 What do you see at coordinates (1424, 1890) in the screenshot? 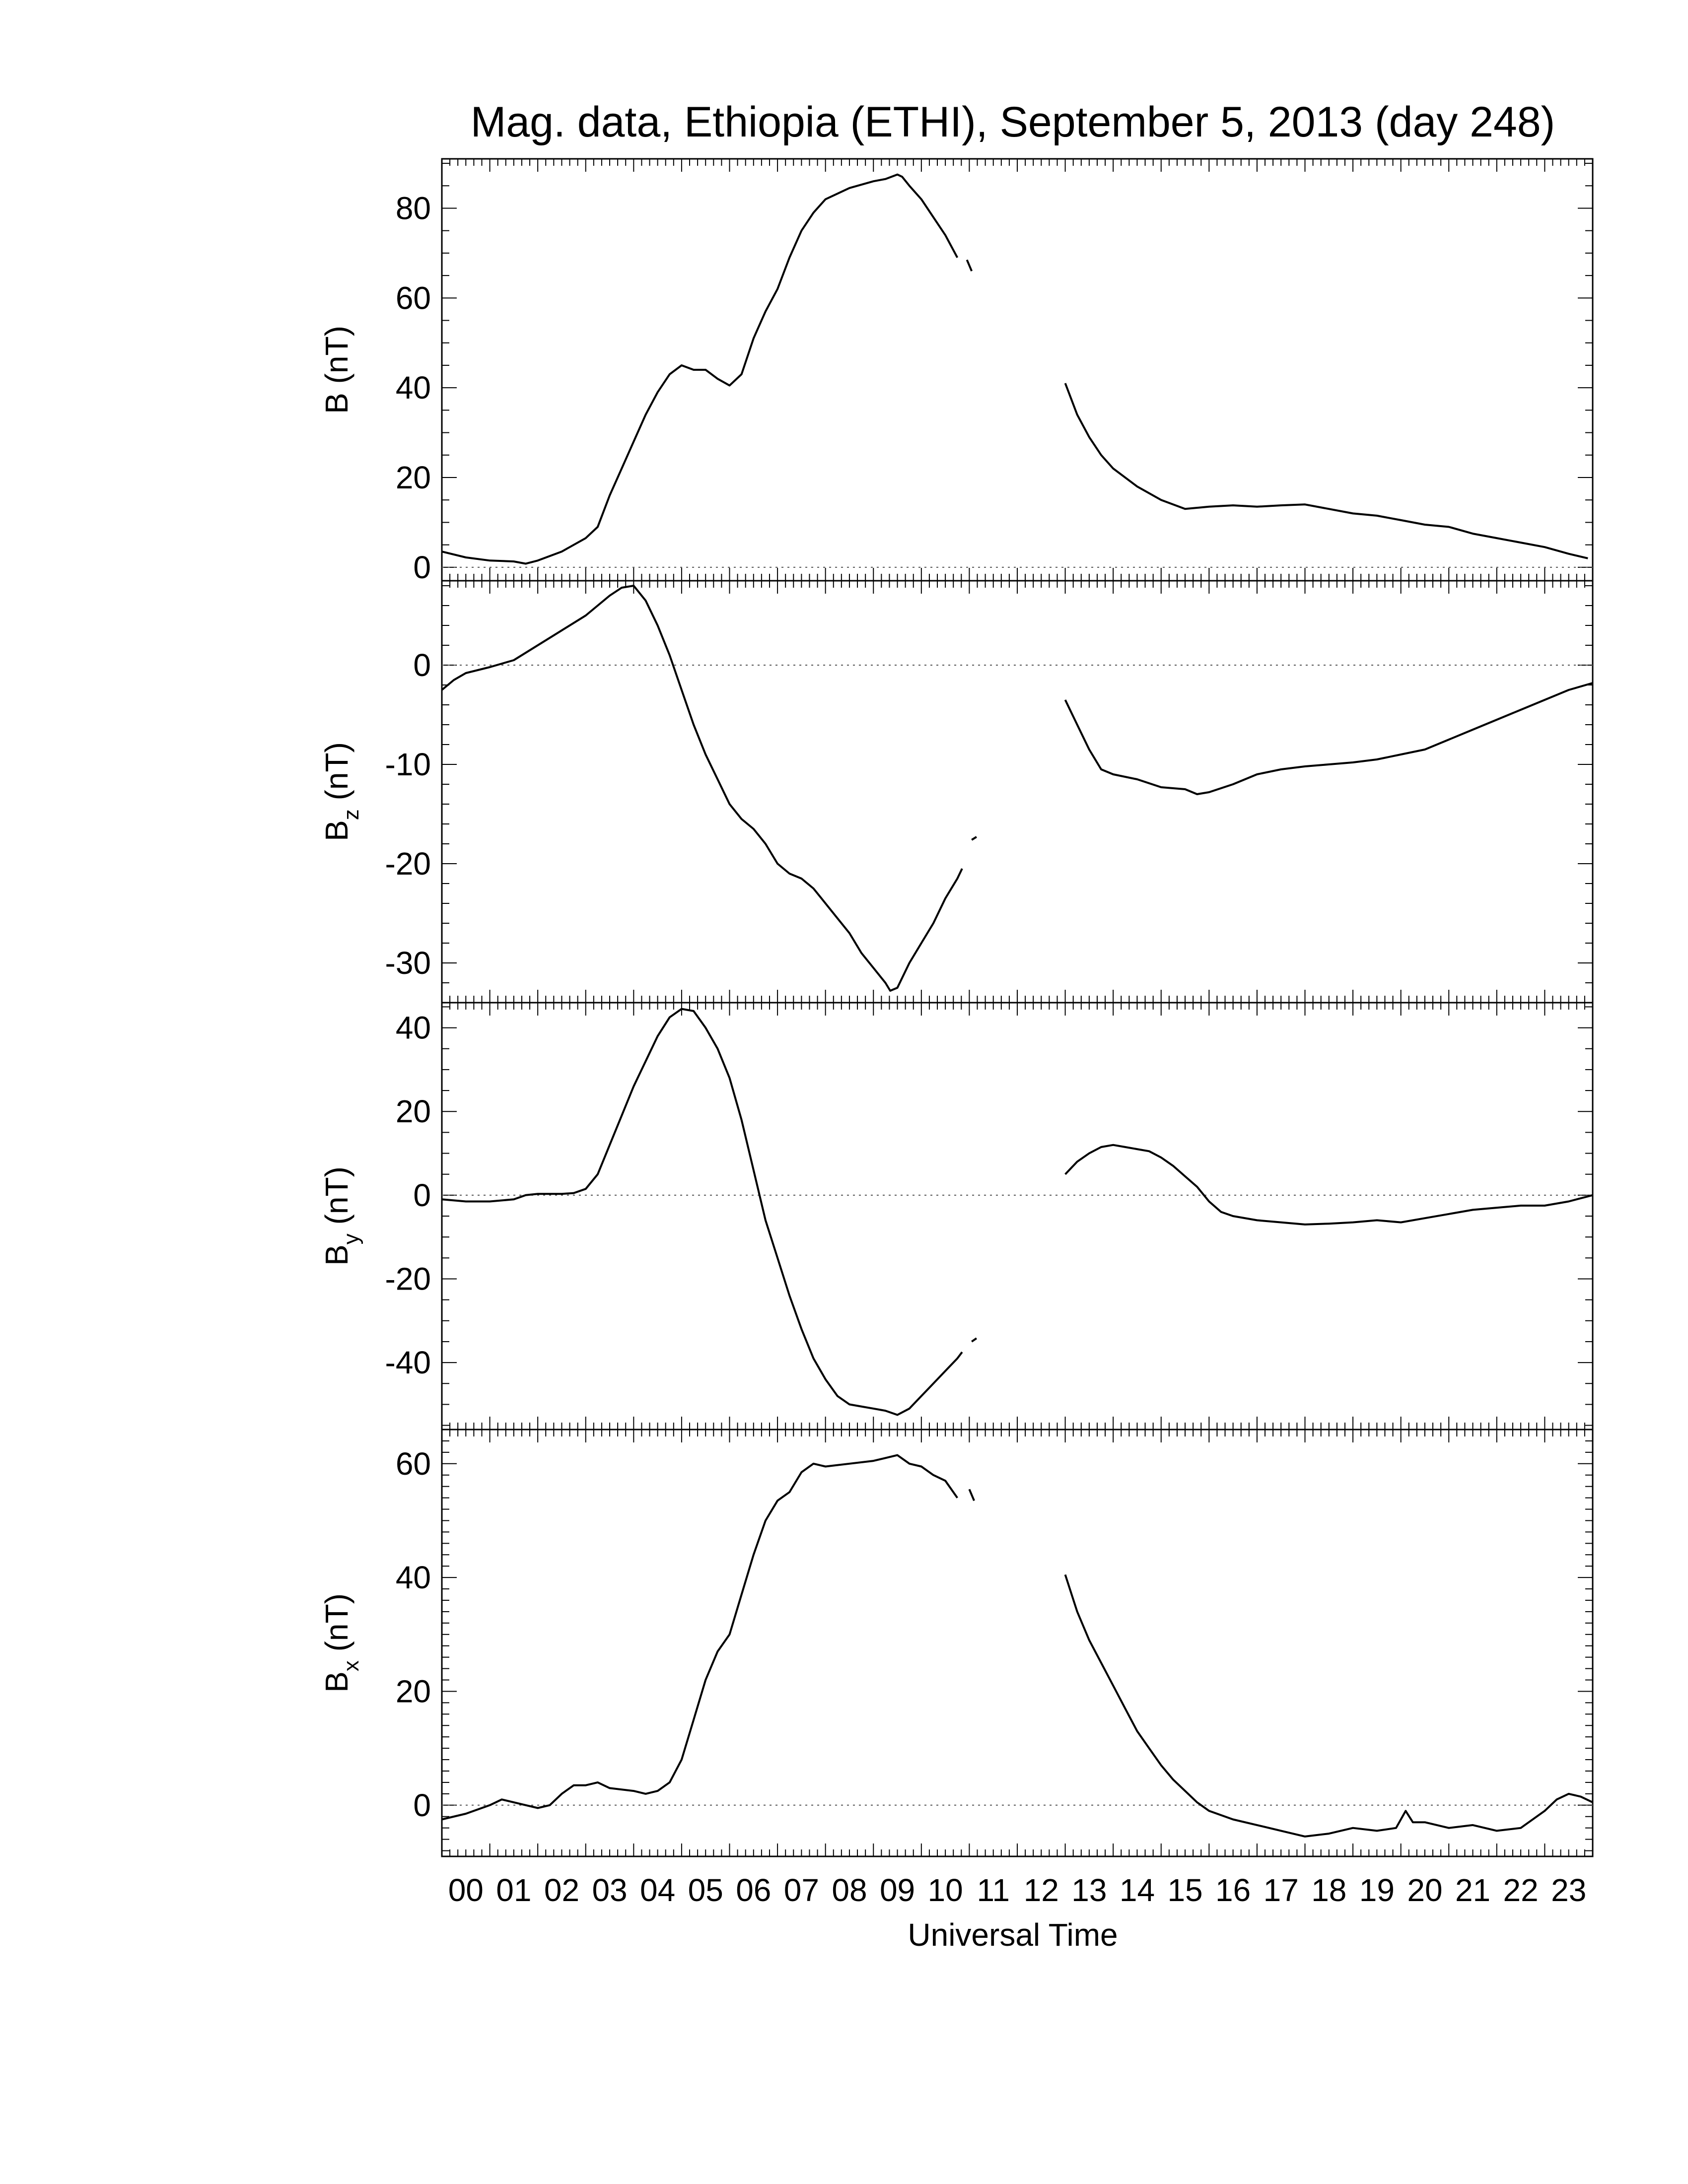
I see `x-tick-label: 20` at bounding box center [1424, 1890].